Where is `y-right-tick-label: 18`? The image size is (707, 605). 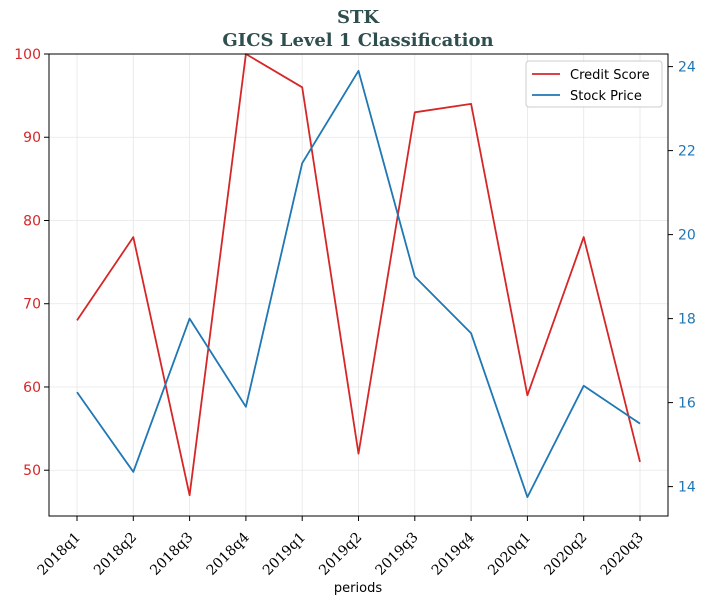 y-right-tick-label: 18 is located at coordinates (687, 320).